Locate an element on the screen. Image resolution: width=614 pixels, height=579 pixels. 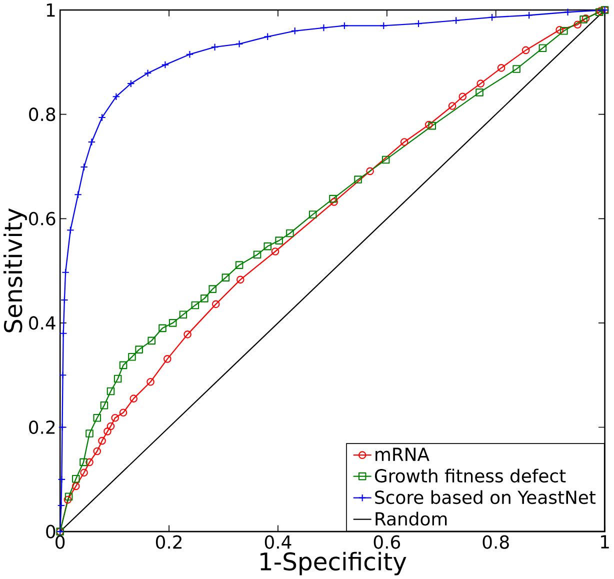
y-tick-label: 0.4 is located at coordinates (42, 323).